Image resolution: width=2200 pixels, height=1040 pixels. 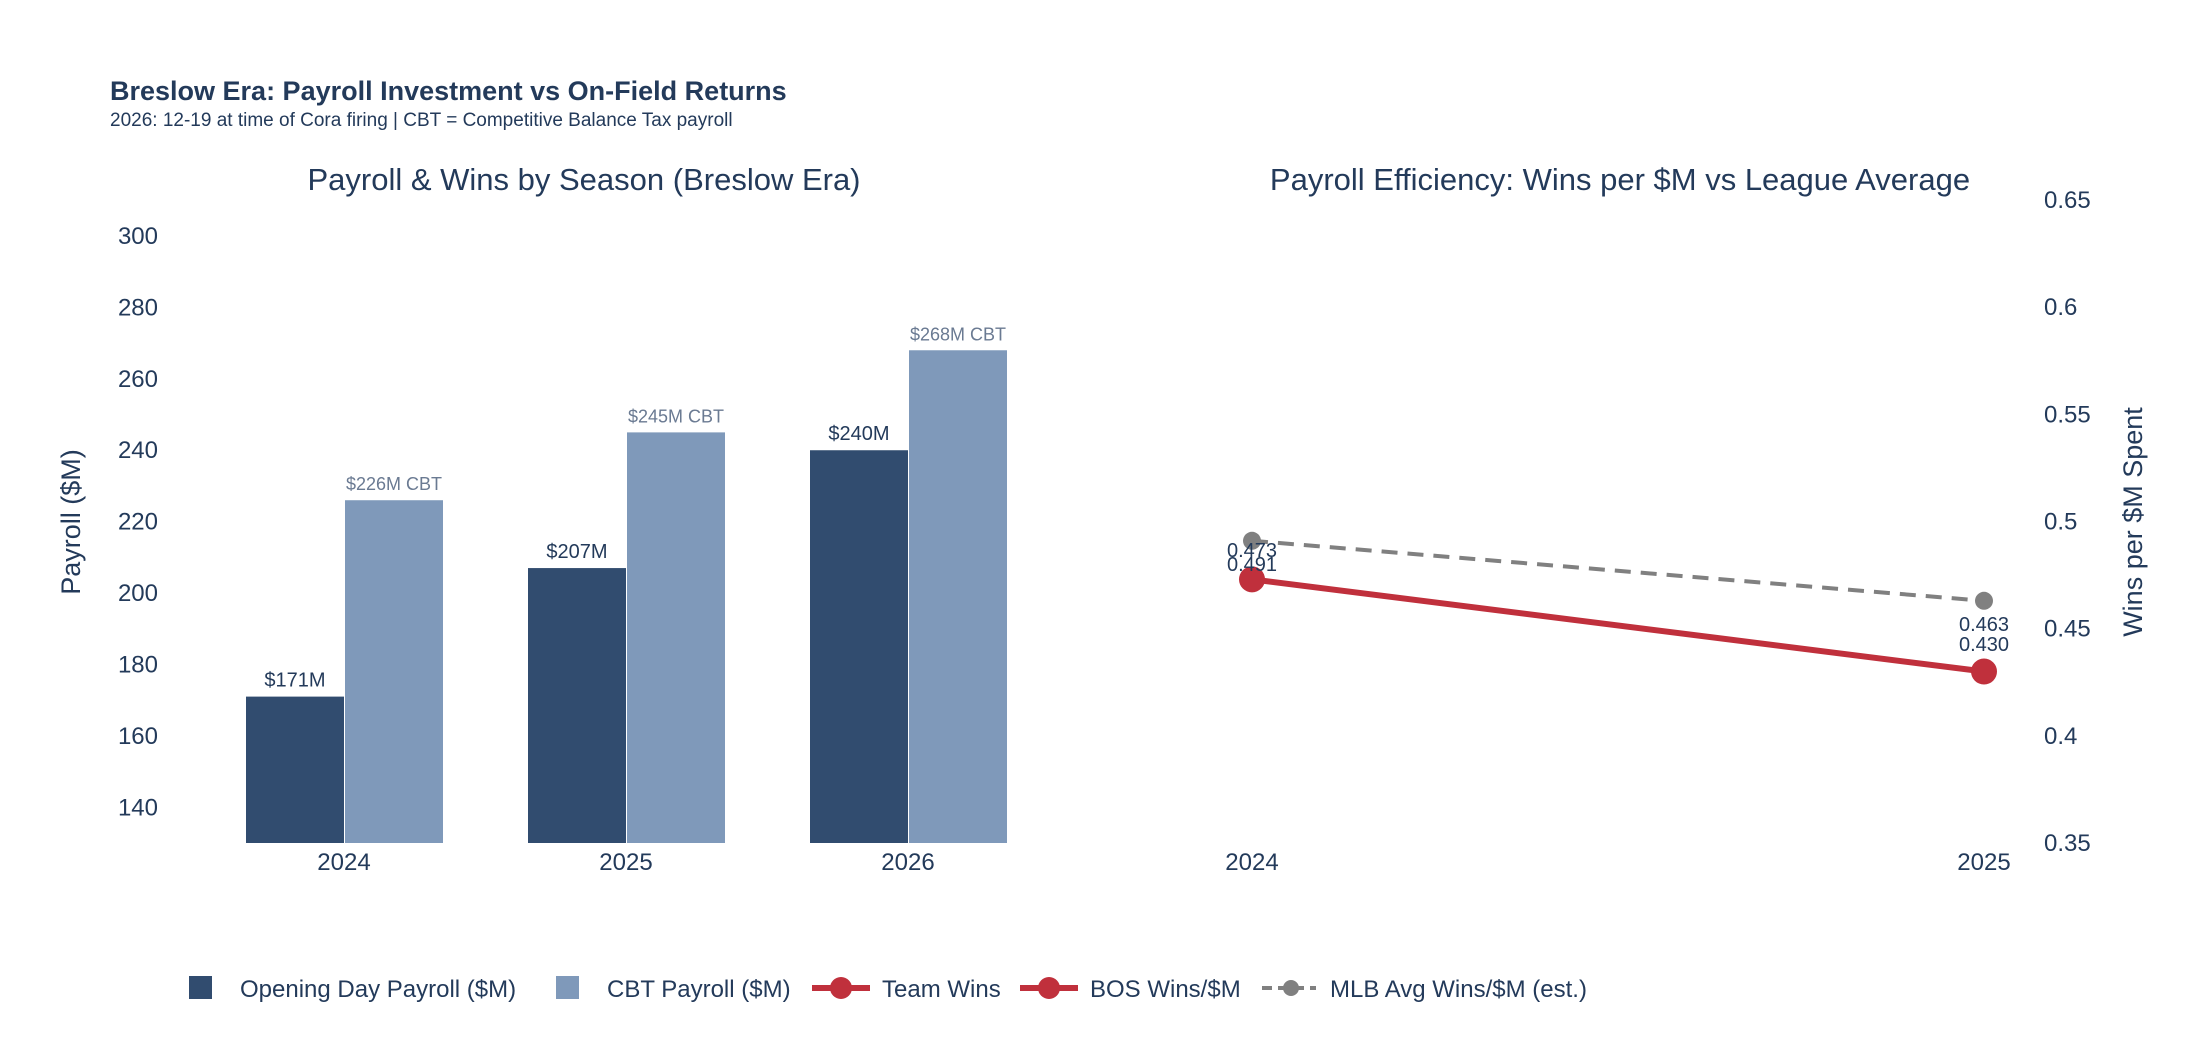 What do you see at coordinates (1618, 625) in the screenshot?
I see `line-bos-wins-per-m` at bounding box center [1618, 625].